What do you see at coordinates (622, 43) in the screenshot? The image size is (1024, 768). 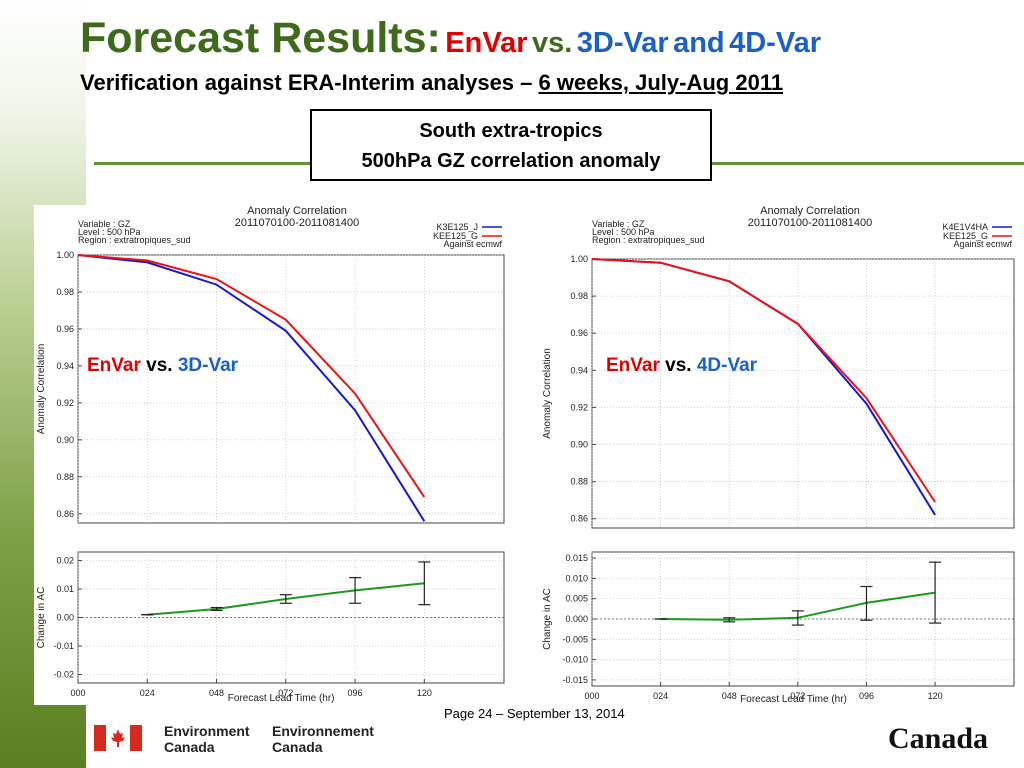 I see `title-3dvar: 3D-Var` at bounding box center [622, 43].